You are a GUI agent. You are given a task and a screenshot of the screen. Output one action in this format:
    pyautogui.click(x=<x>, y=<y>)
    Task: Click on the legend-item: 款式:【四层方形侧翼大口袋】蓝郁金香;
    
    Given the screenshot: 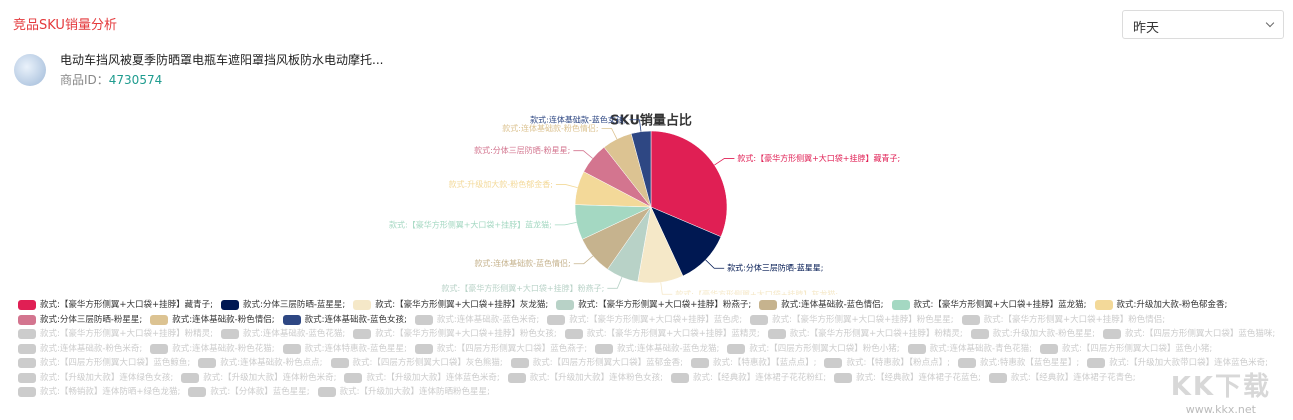 What is the action you would take?
    pyautogui.click(x=596, y=363)
    